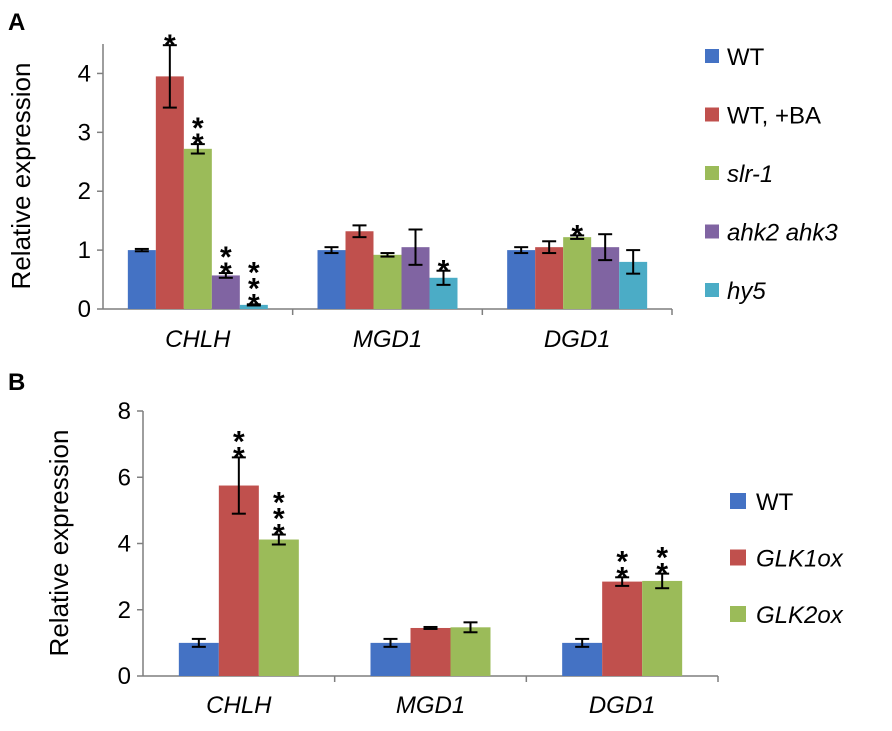  What do you see at coordinates (124, 411) in the screenshot?
I see `y-tick-label: 8` at bounding box center [124, 411].